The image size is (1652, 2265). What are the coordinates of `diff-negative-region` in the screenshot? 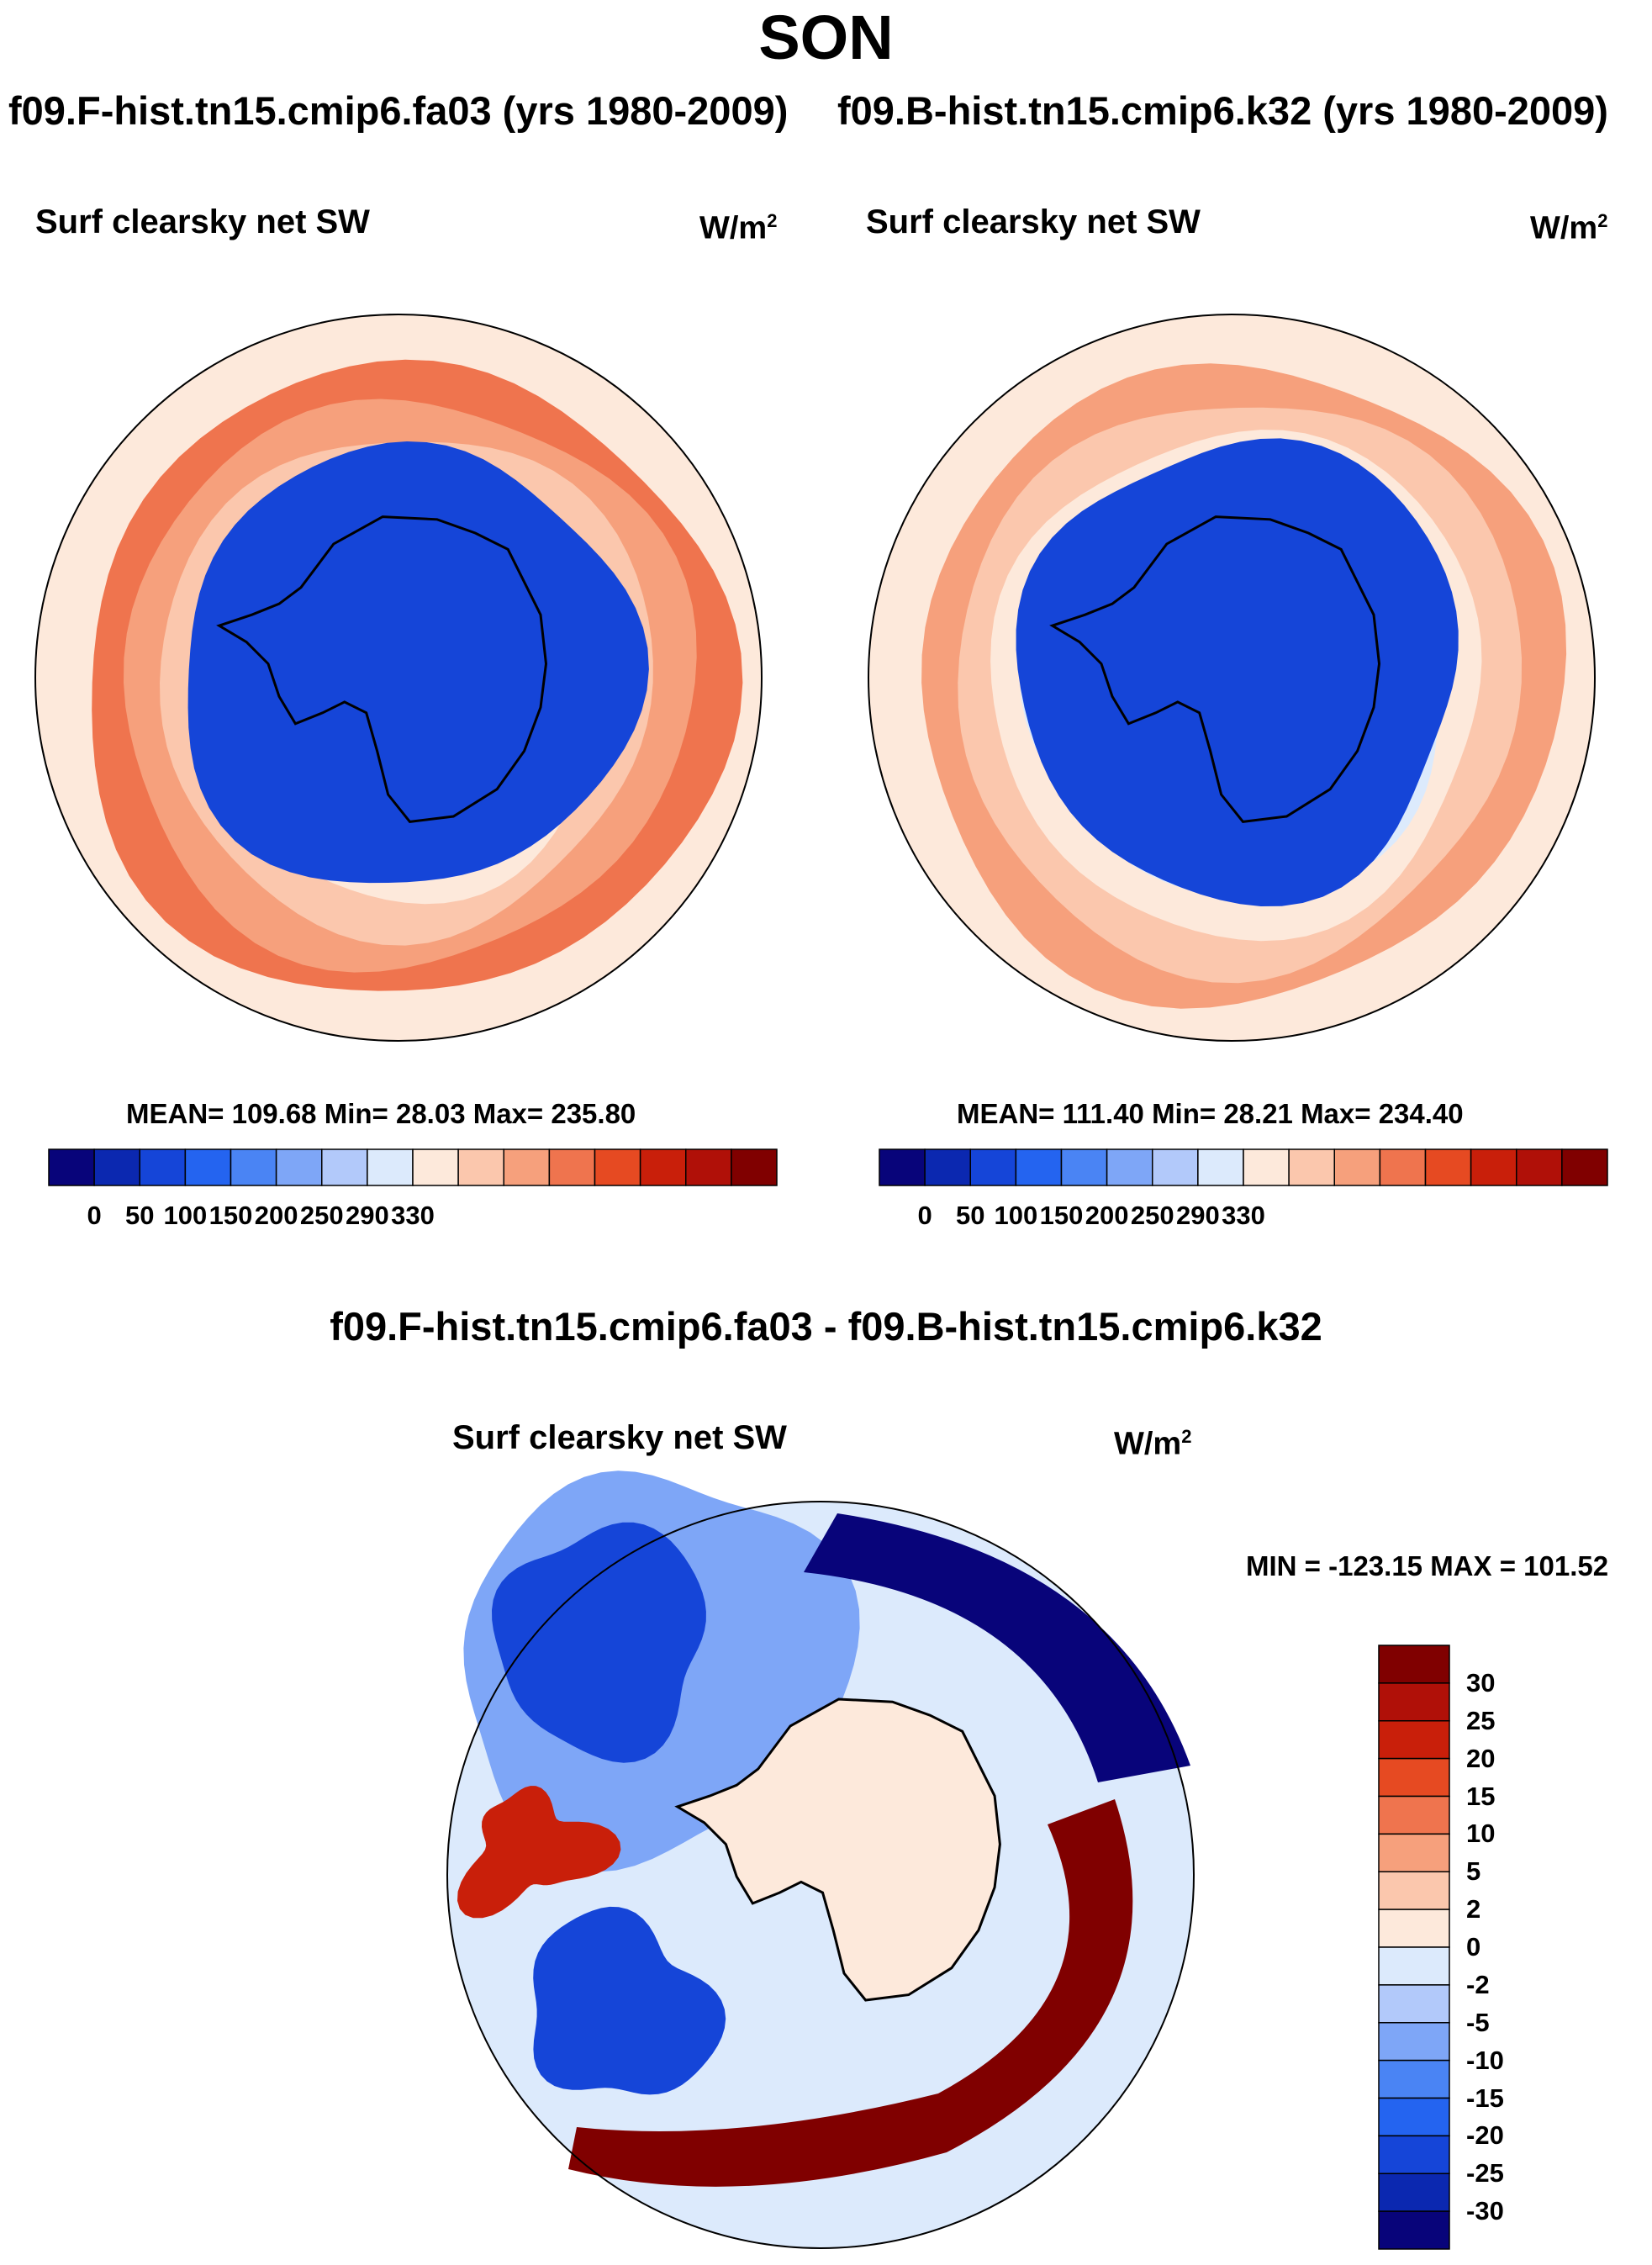 It's located at (629, 2001).